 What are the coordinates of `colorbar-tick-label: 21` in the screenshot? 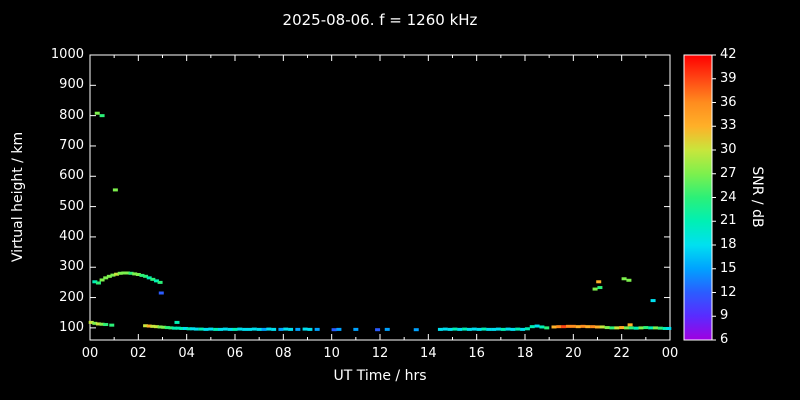 It's located at (728, 221).